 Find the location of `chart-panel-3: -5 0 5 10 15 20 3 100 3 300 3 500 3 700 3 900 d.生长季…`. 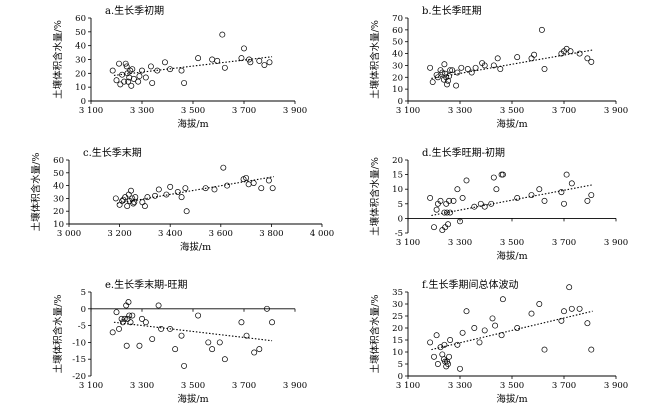

chart-panel-3: -5 0 5 10 15 20 3 100 3 300 3 500 3 700 3 900 d.生长季… is located at coordinates (498, 204).